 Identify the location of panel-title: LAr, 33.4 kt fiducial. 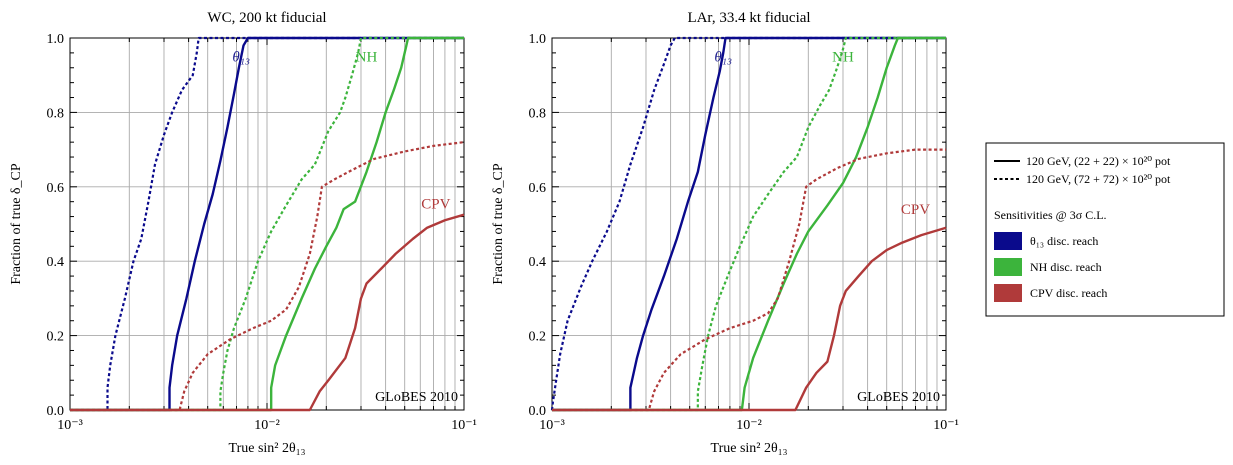
(748, 18).